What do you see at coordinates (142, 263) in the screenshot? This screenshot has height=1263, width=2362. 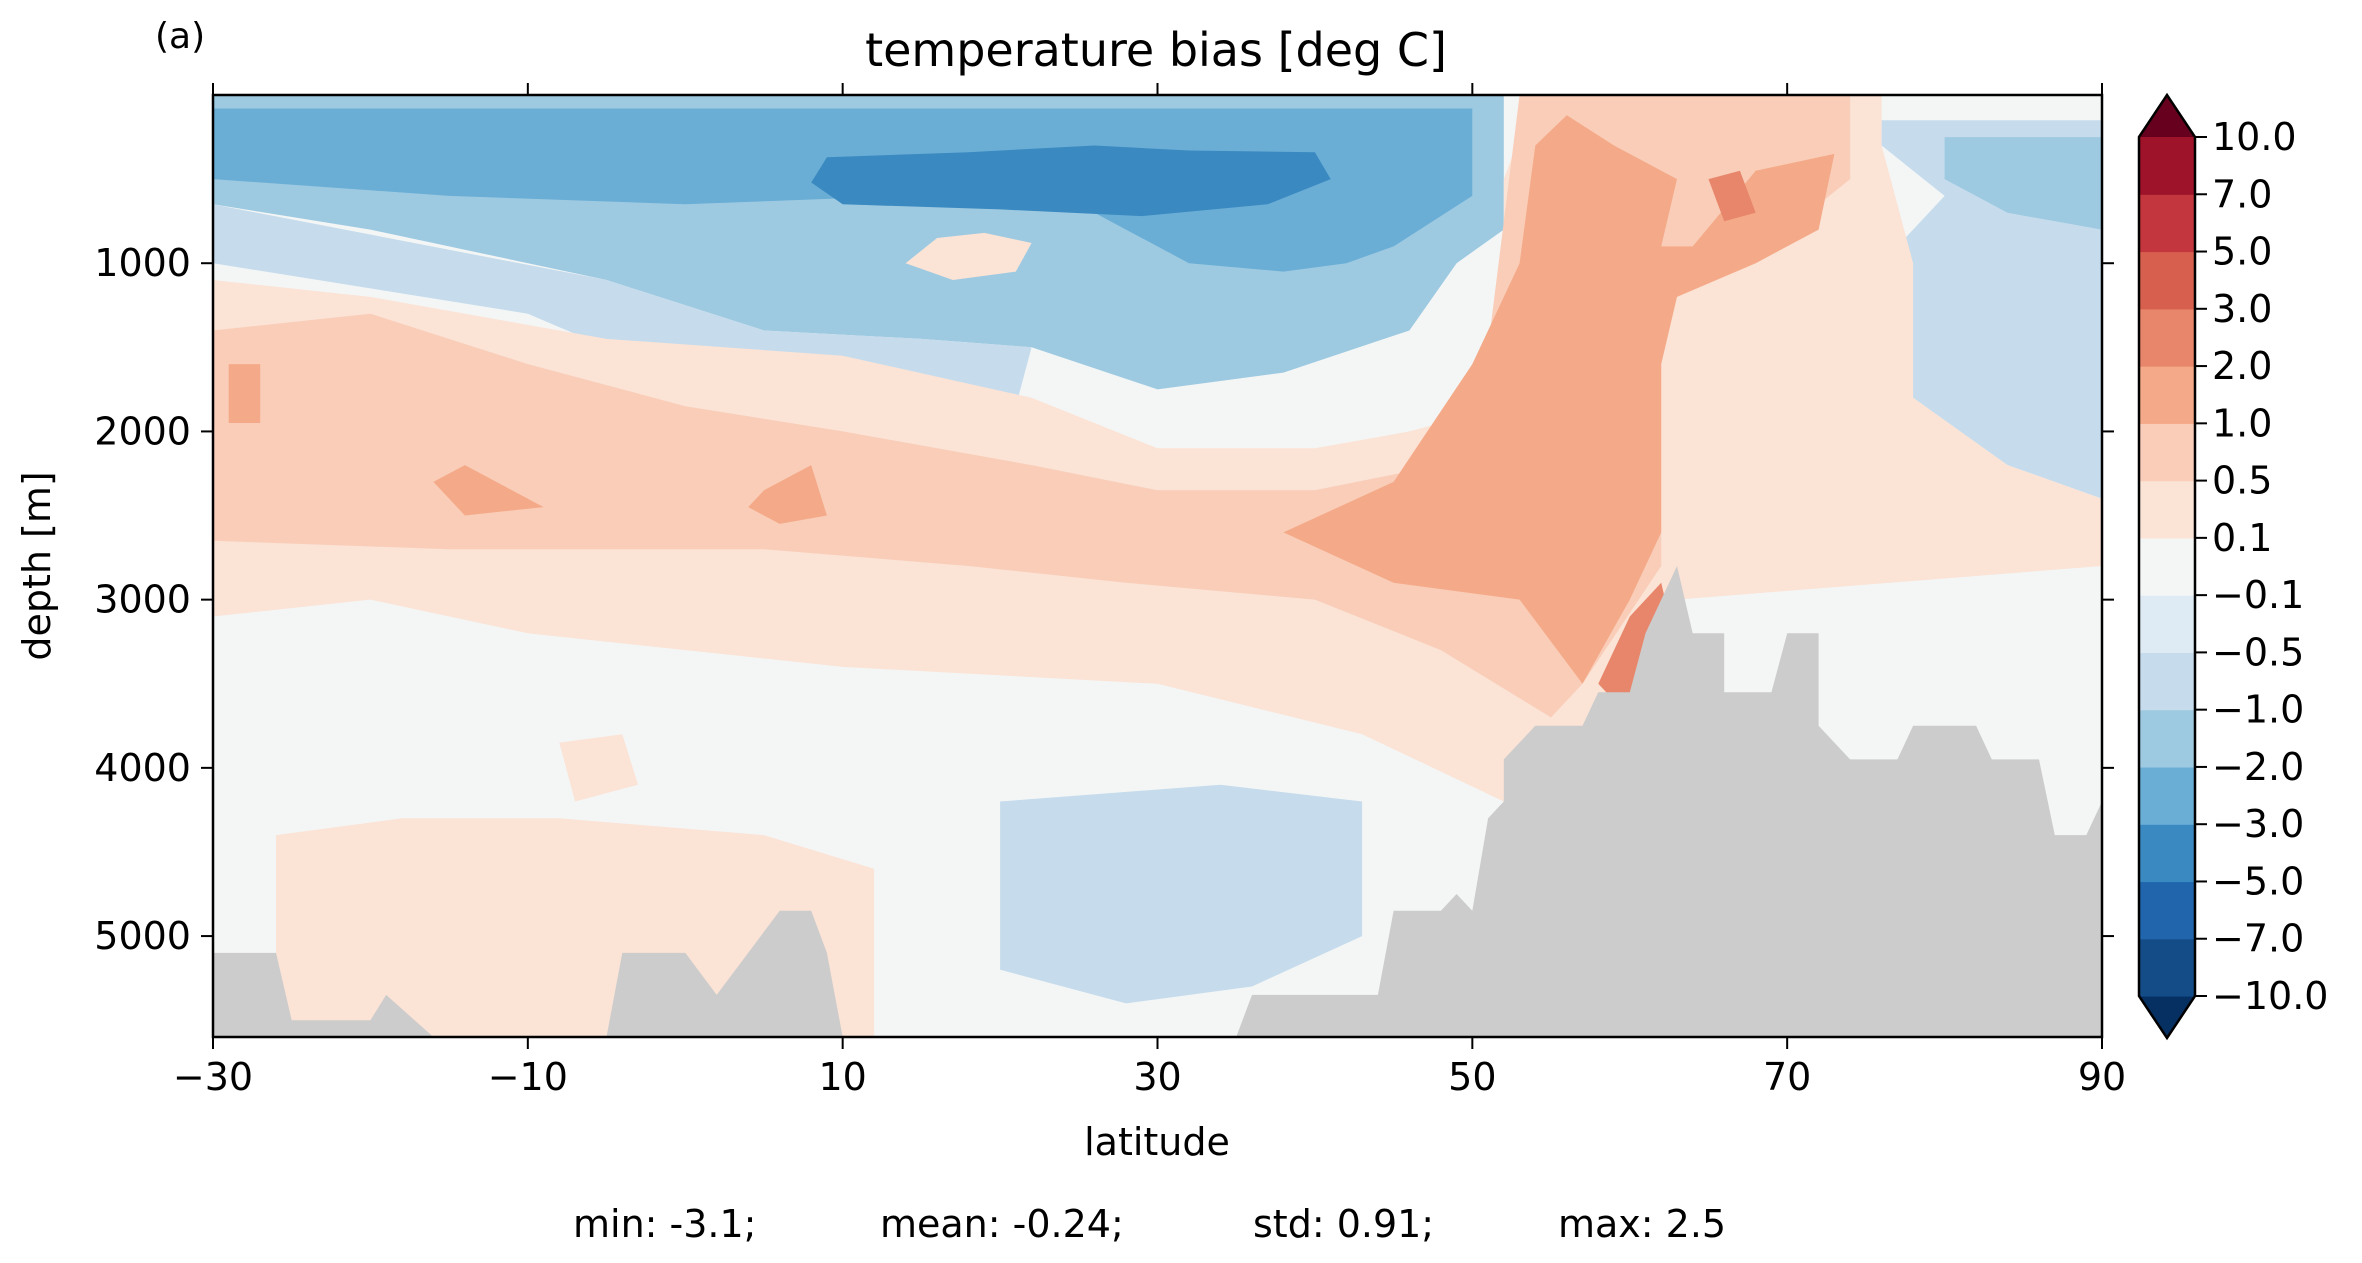 I see `y-tick-label: 1000` at bounding box center [142, 263].